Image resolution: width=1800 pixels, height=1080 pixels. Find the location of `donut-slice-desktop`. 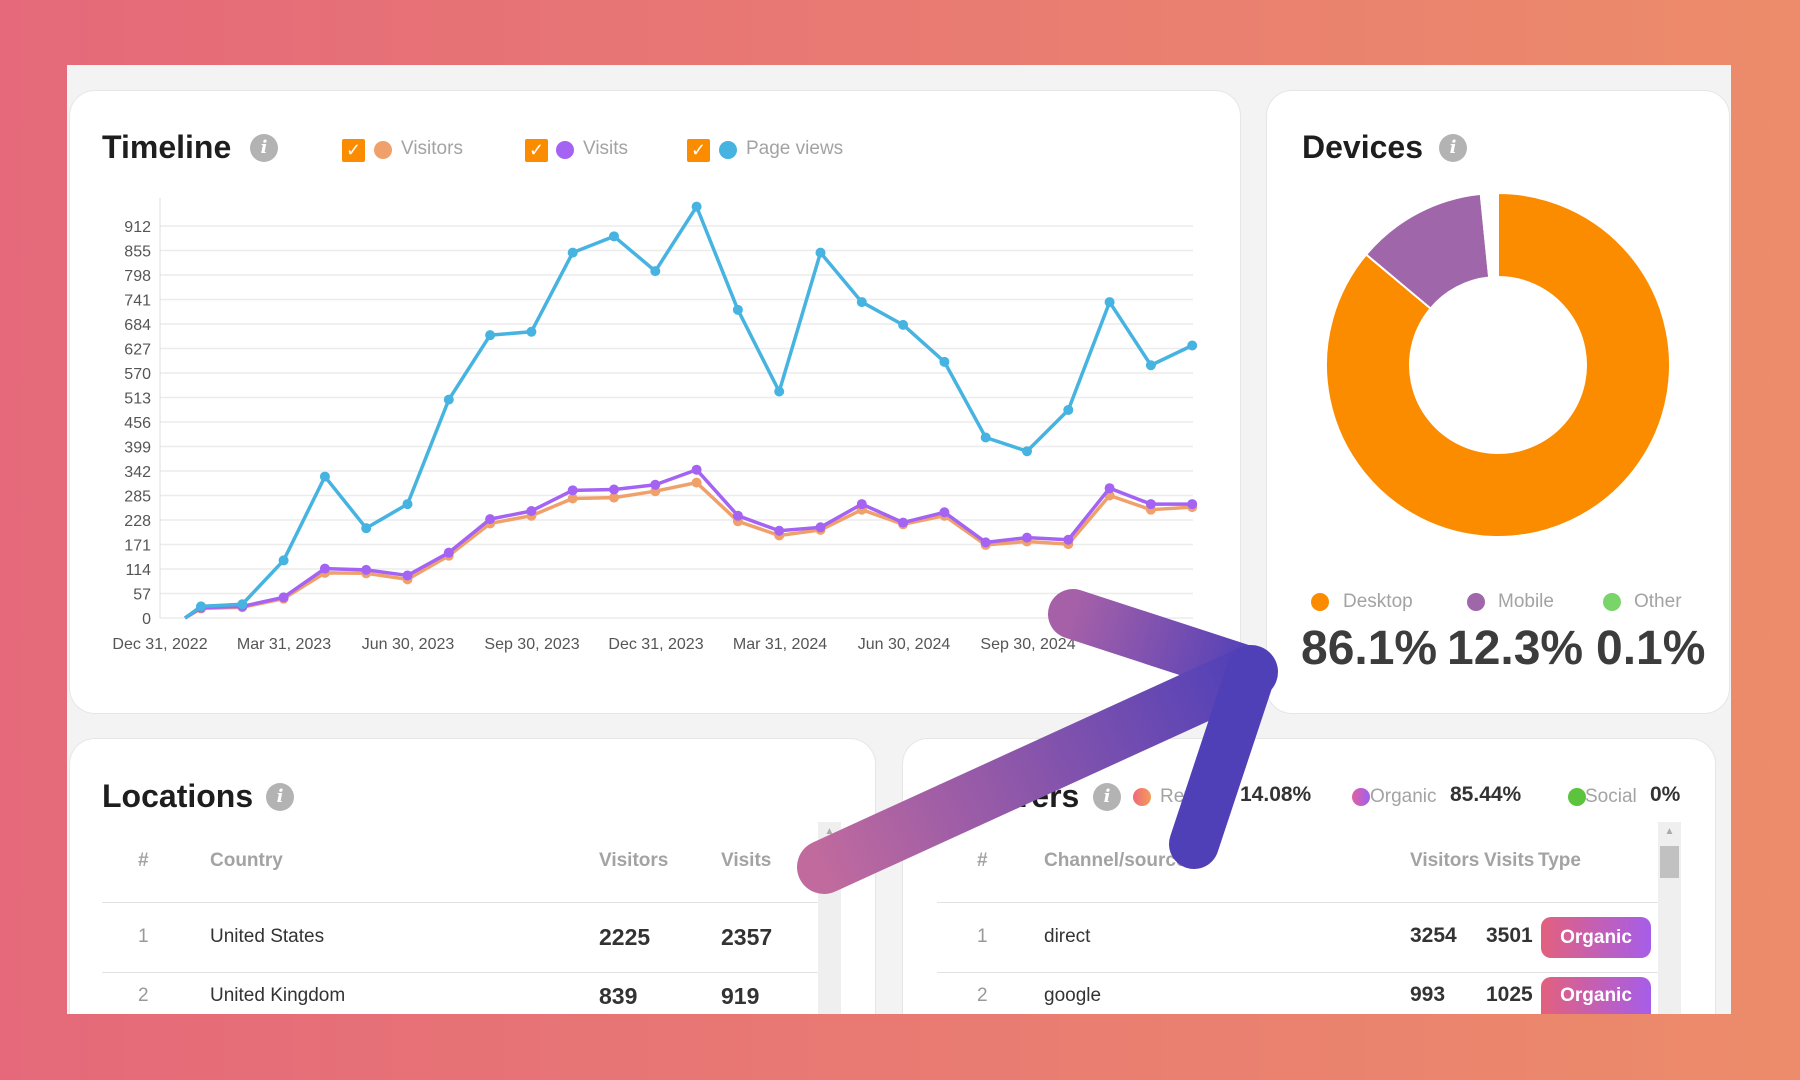

donut-slice-desktop is located at coordinates (1498, 364).